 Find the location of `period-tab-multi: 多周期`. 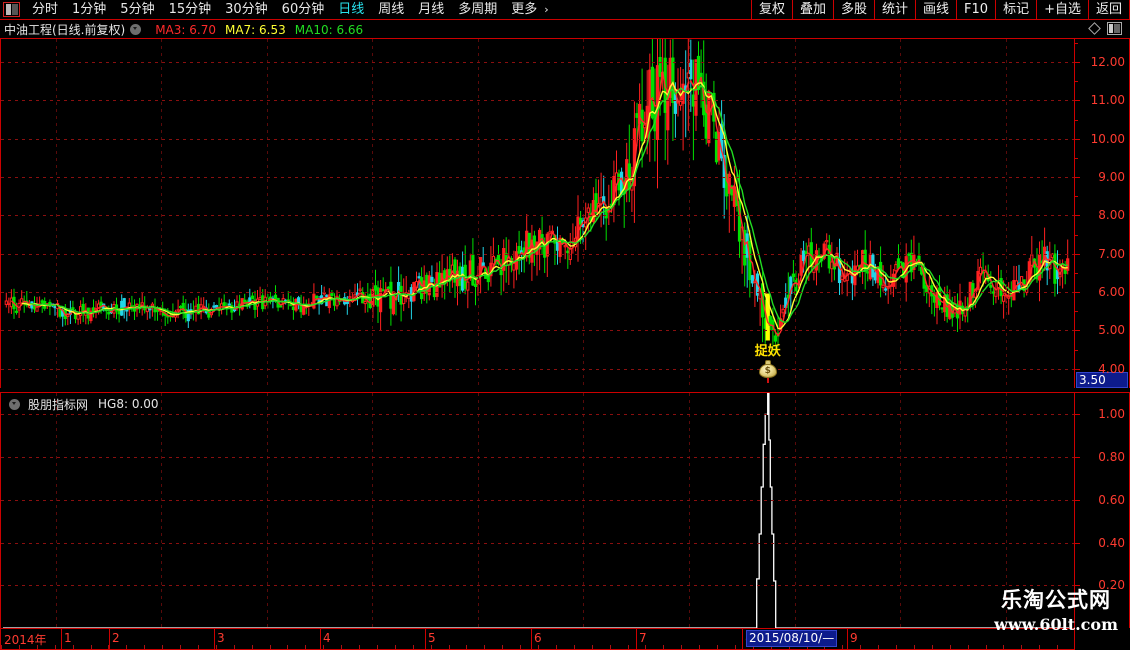

period-tab-multi: 多周期 is located at coordinates (478, 9).